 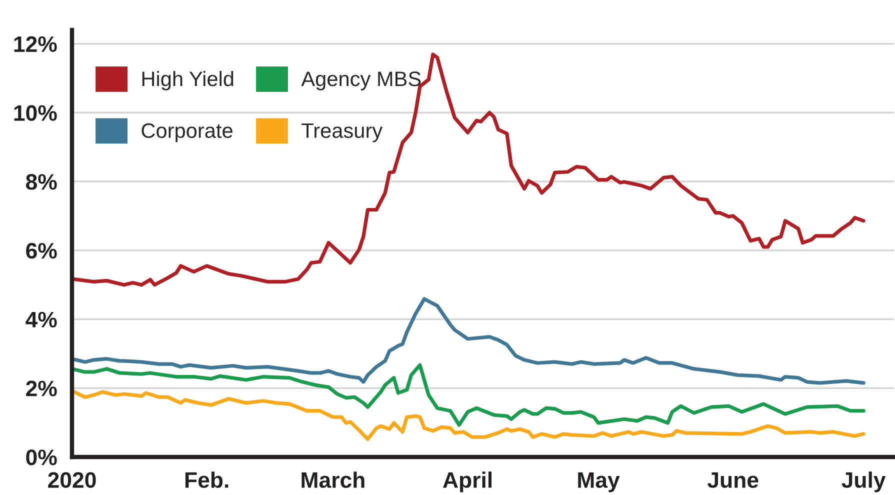 I want to click on x-tick-label: May, so click(x=599, y=482).